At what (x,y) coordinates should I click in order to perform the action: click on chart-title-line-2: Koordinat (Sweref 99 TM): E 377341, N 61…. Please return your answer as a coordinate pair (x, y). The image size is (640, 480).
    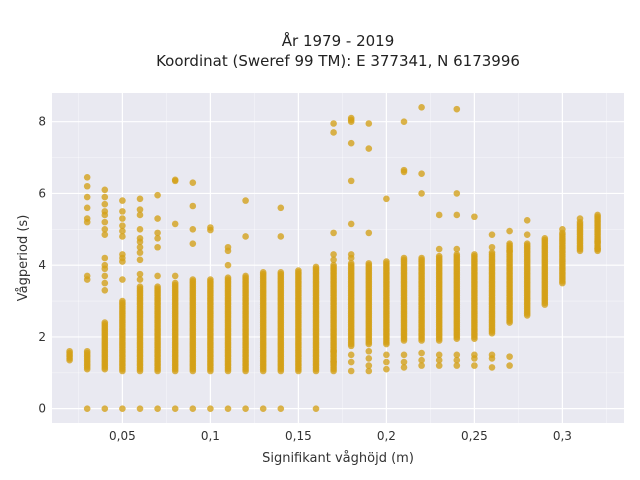
    Looking at the image, I should click on (338, 61).